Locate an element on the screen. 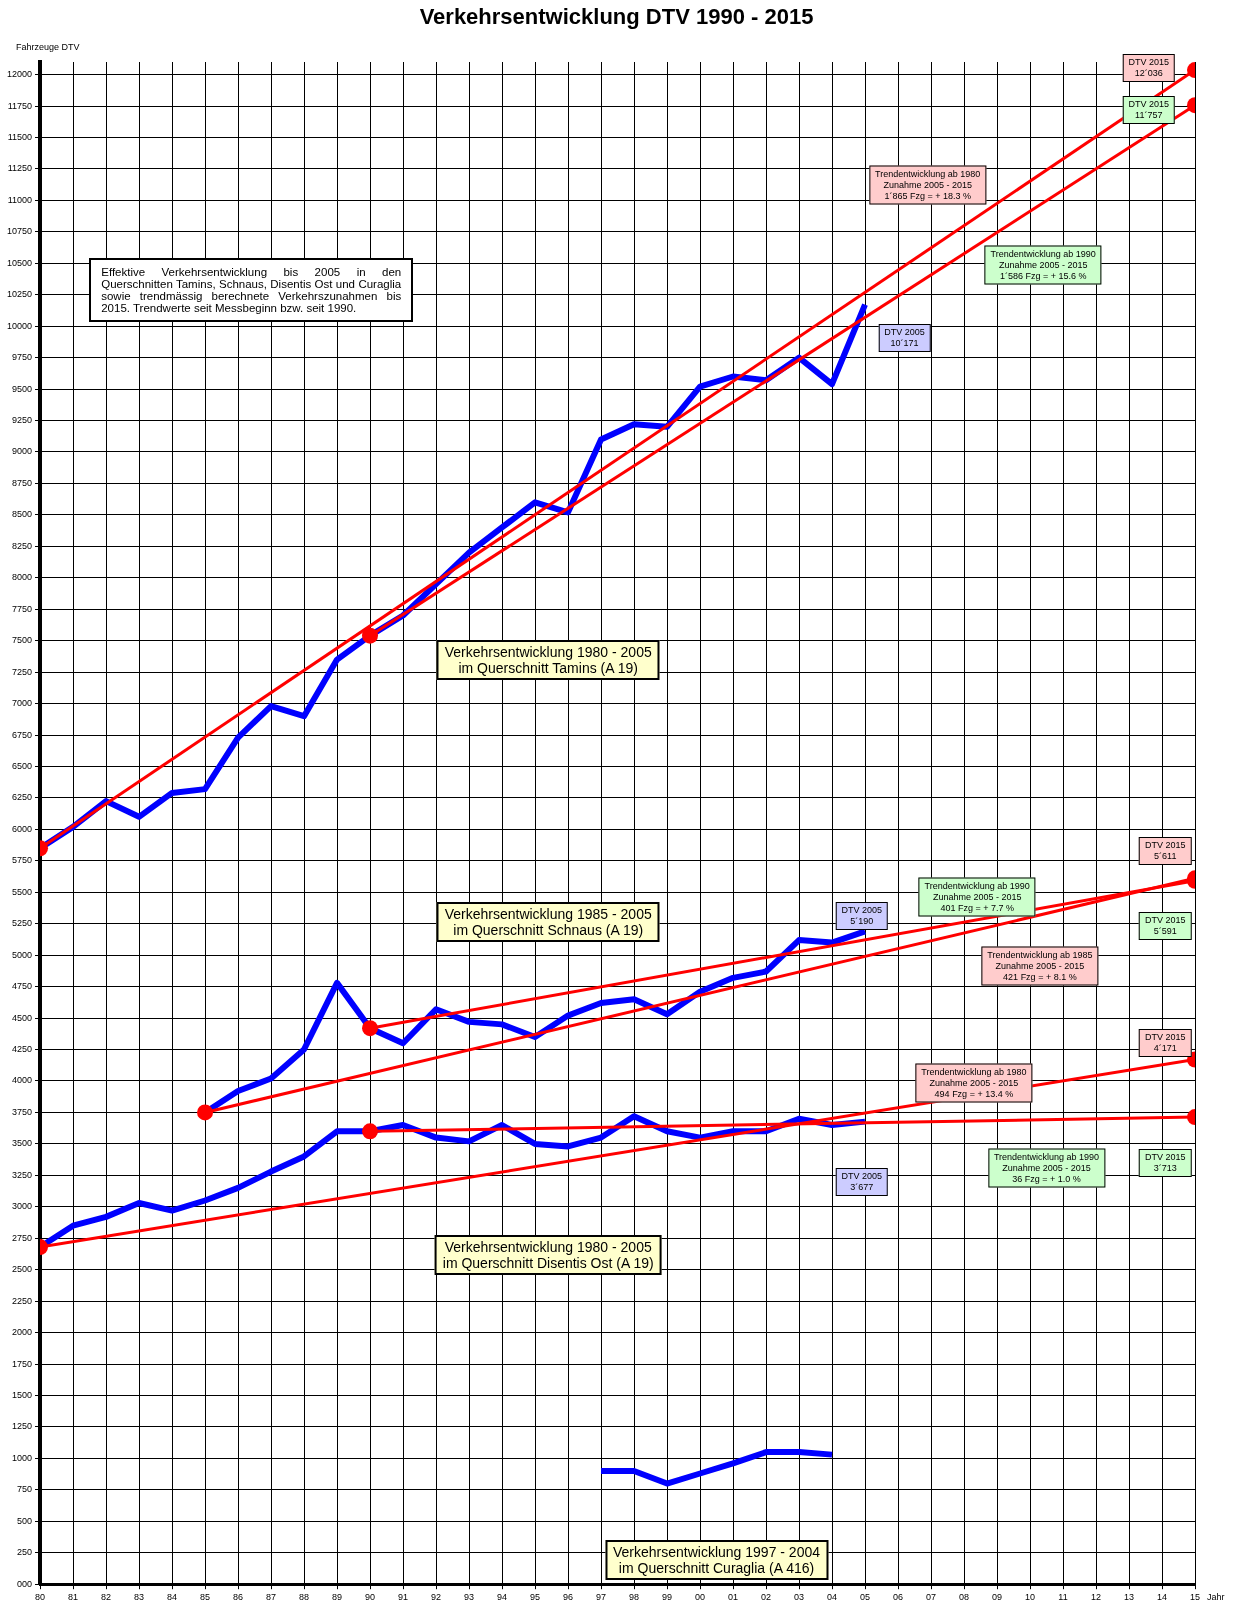 Image resolution: width=1233 pixels, height=1619 pixels. y-tick-label: 750 is located at coordinates (25, 1489).